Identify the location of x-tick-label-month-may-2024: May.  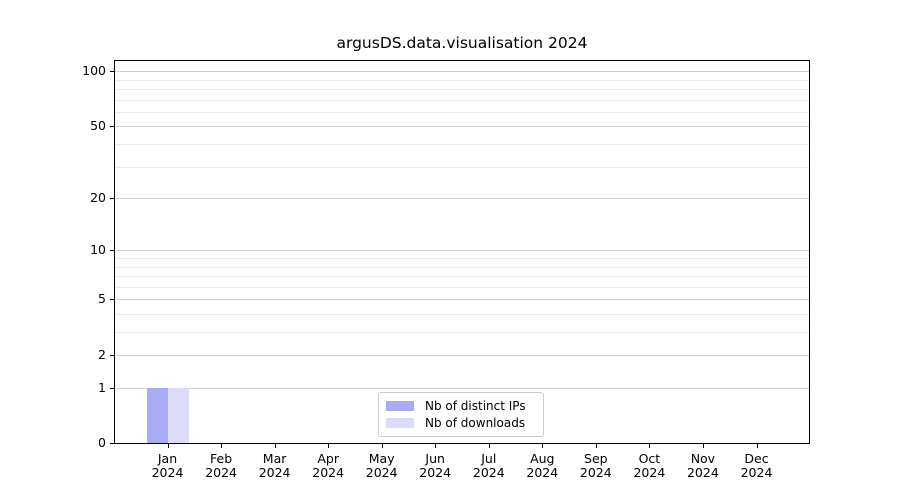
(381, 458).